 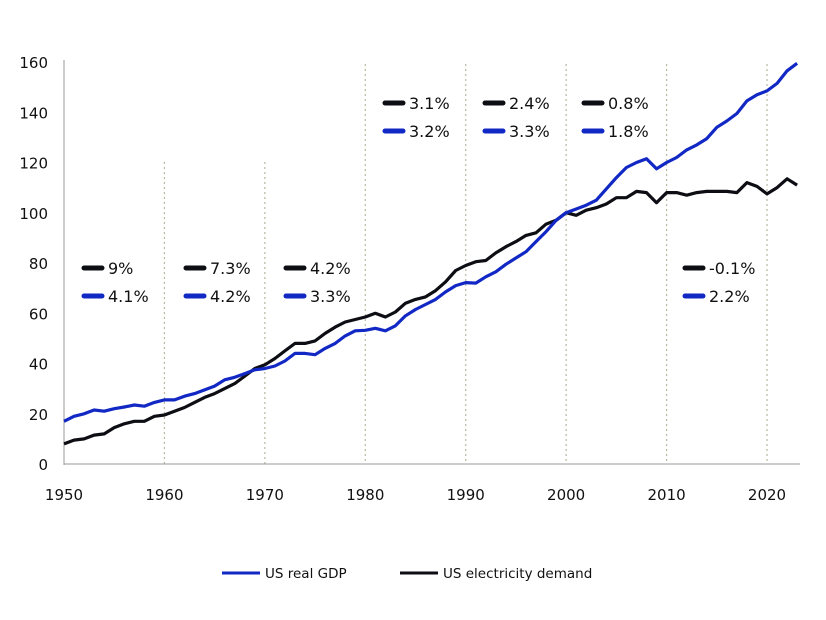 What do you see at coordinates (615, 117) in the screenshot?
I see `annotation-2000s: 0.8% 1.8%` at bounding box center [615, 117].